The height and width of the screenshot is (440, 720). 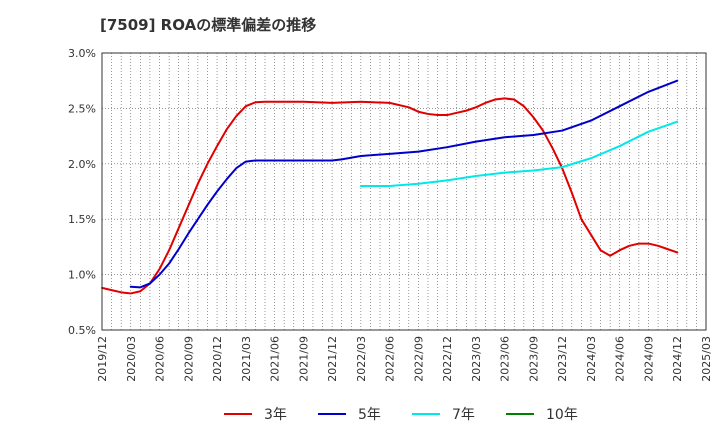 What do you see at coordinates (82, 164) in the screenshot?
I see `y-tick-label: 2.0%` at bounding box center [82, 164].